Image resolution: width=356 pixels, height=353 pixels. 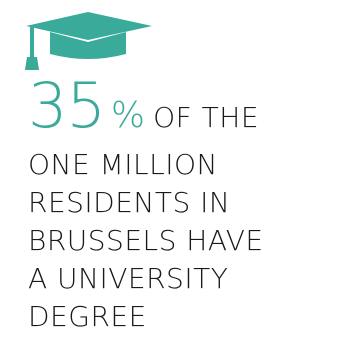 I want to click on stat-unit: %, so click(x=128, y=115).